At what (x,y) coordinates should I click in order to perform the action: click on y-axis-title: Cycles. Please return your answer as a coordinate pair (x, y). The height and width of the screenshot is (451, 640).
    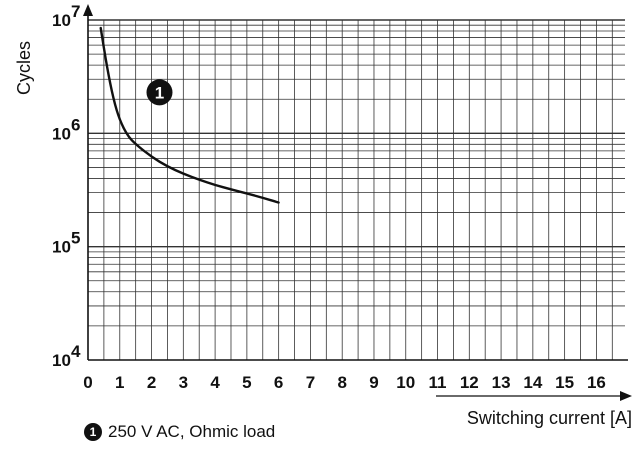
    Looking at the image, I should click on (24, 68).